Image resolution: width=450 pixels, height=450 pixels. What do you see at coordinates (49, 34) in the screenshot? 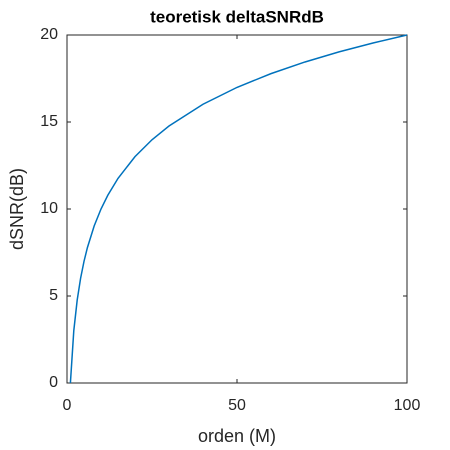
I see `y-tick-label: 20` at bounding box center [49, 34].